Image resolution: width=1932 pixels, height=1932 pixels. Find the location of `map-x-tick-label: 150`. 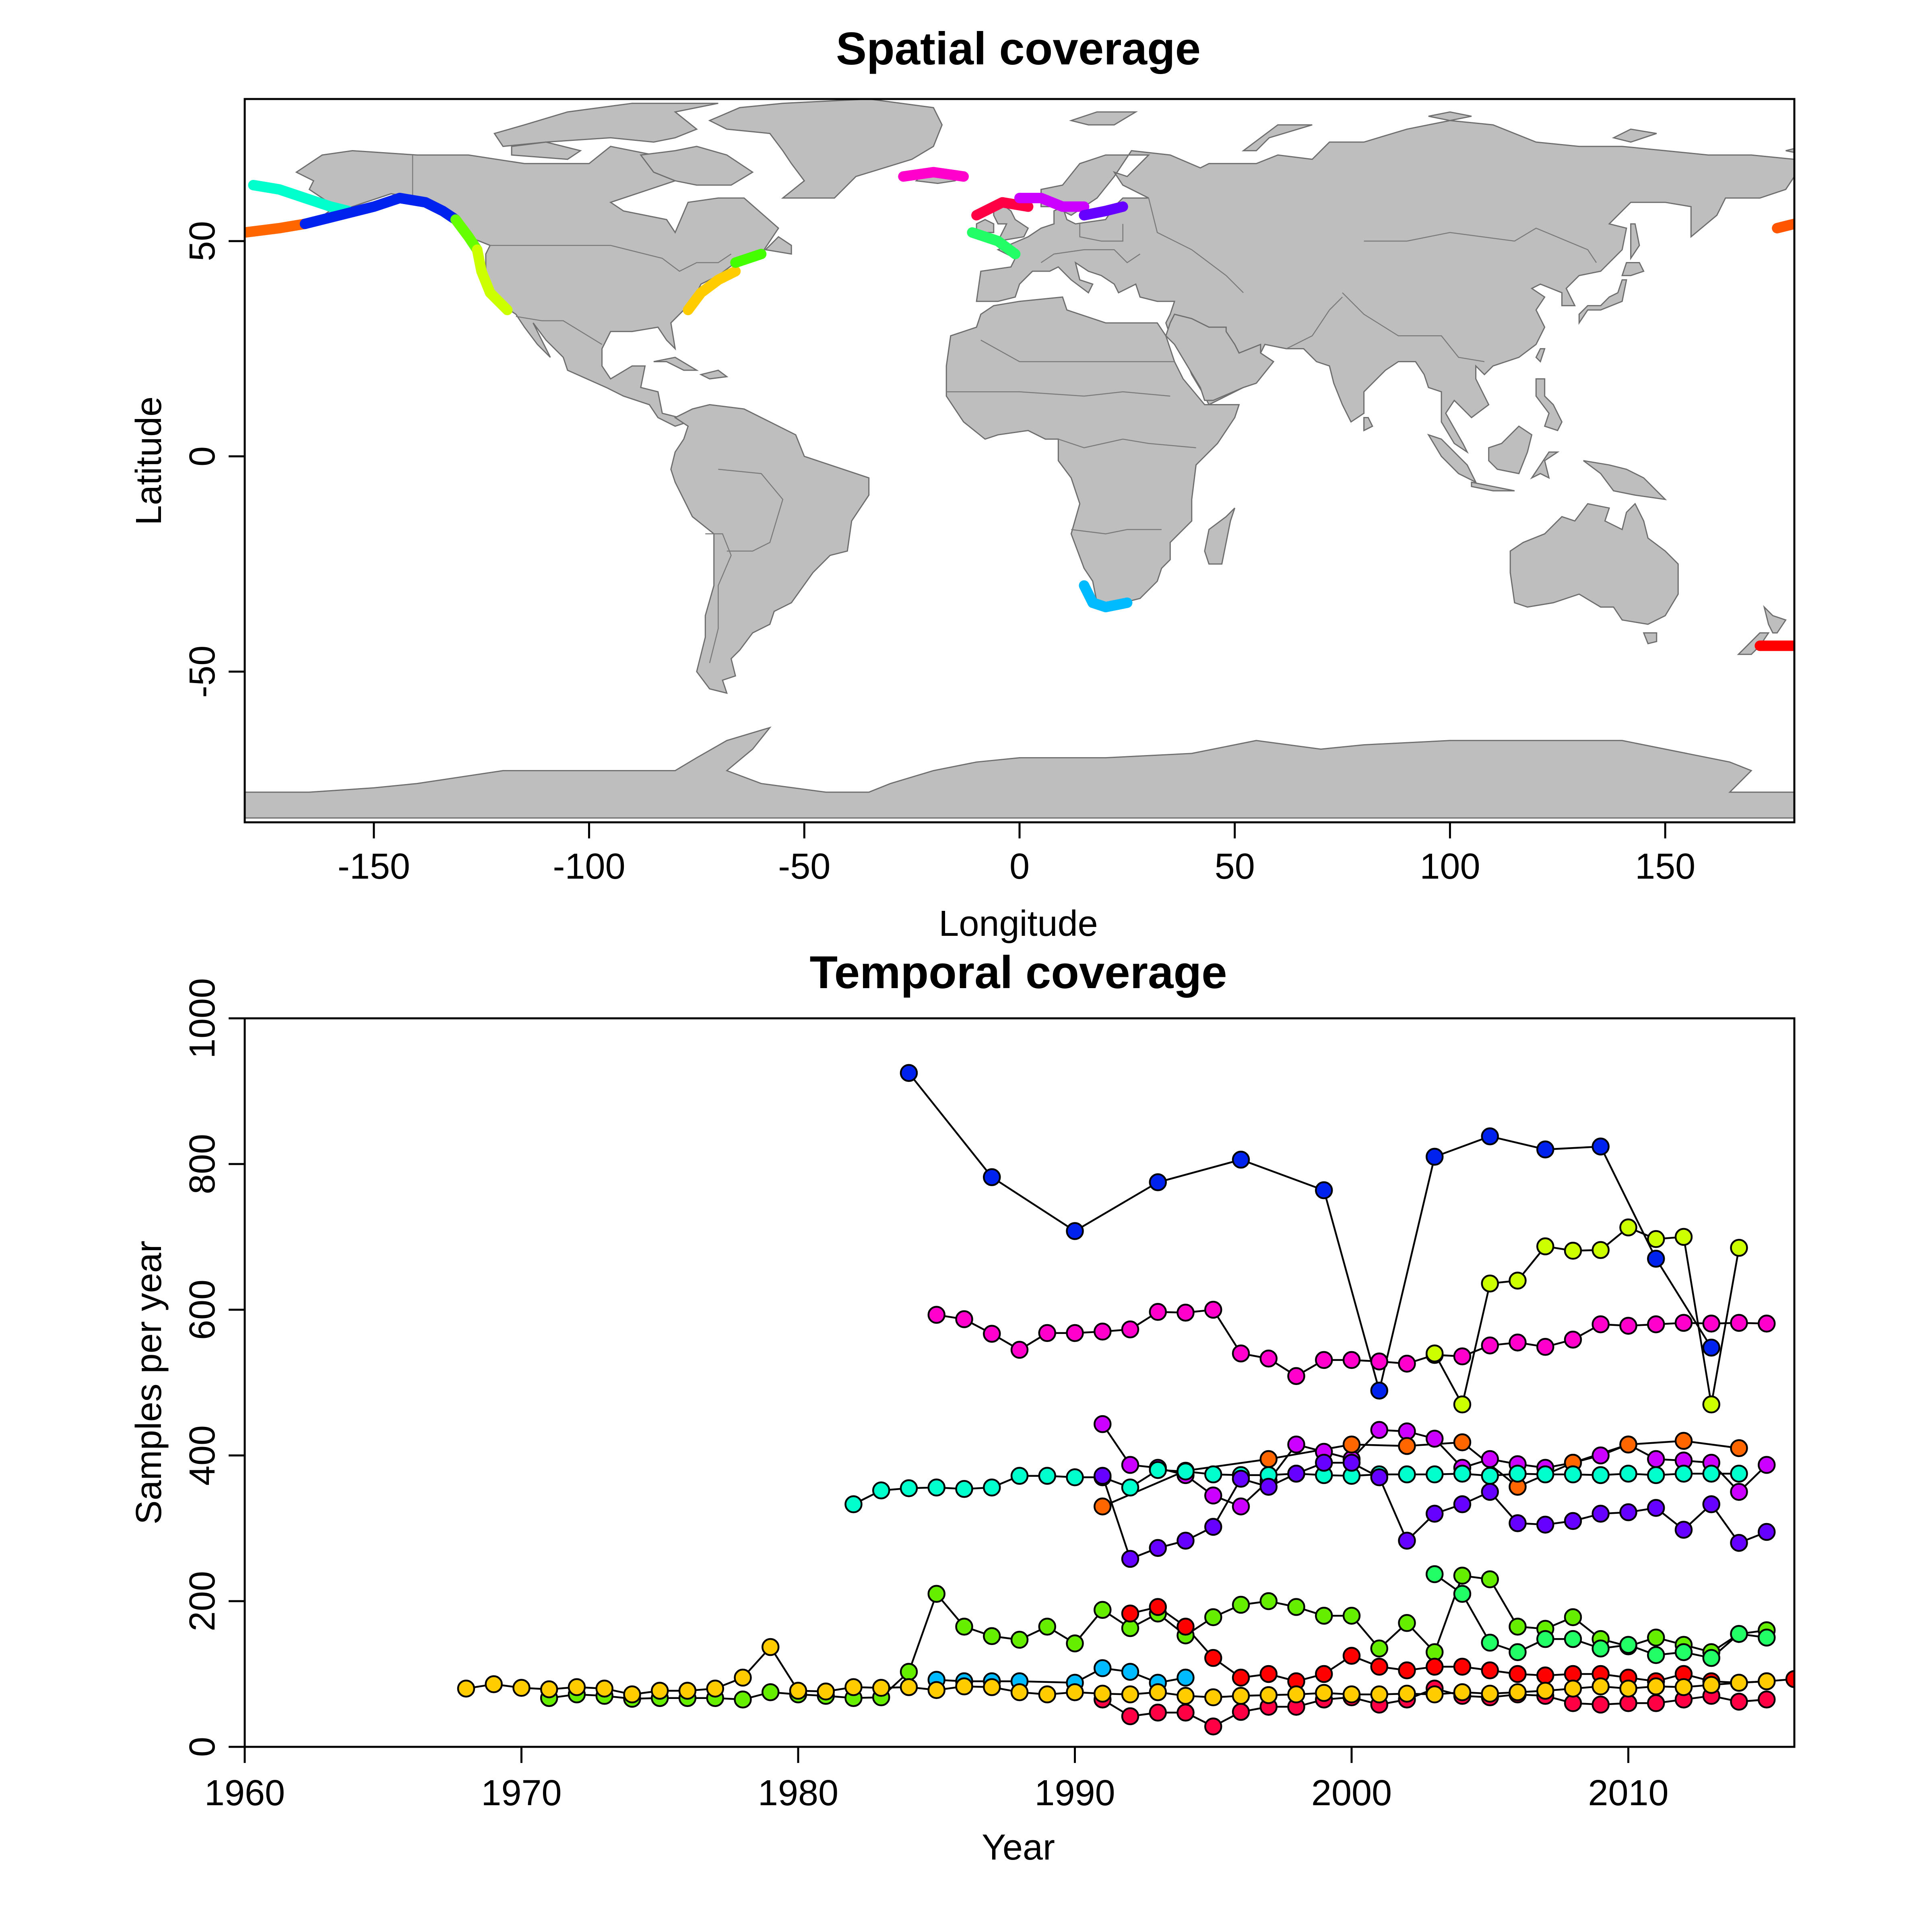

map-x-tick-label: 150 is located at coordinates (1665, 866).